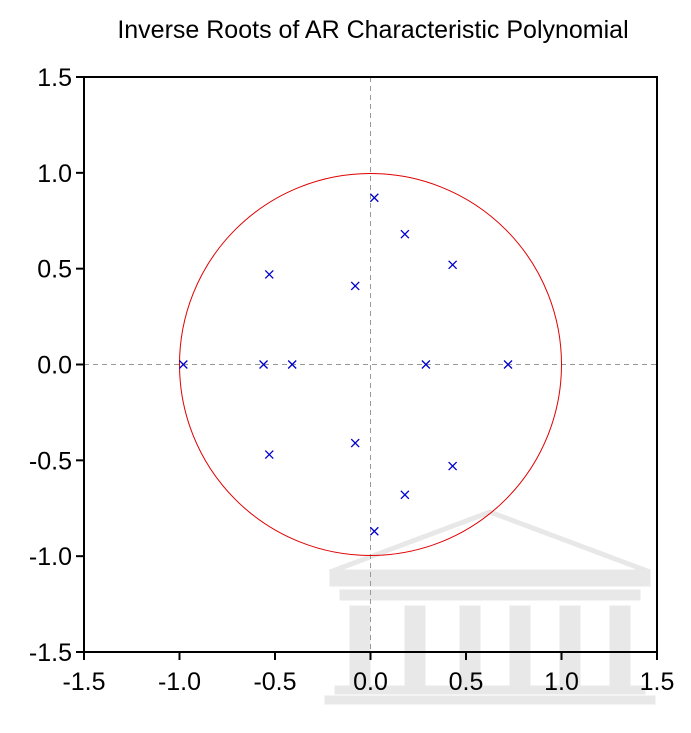 The height and width of the screenshot is (733, 691). I want to click on x-tick-label: 1.5, so click(657, 682).